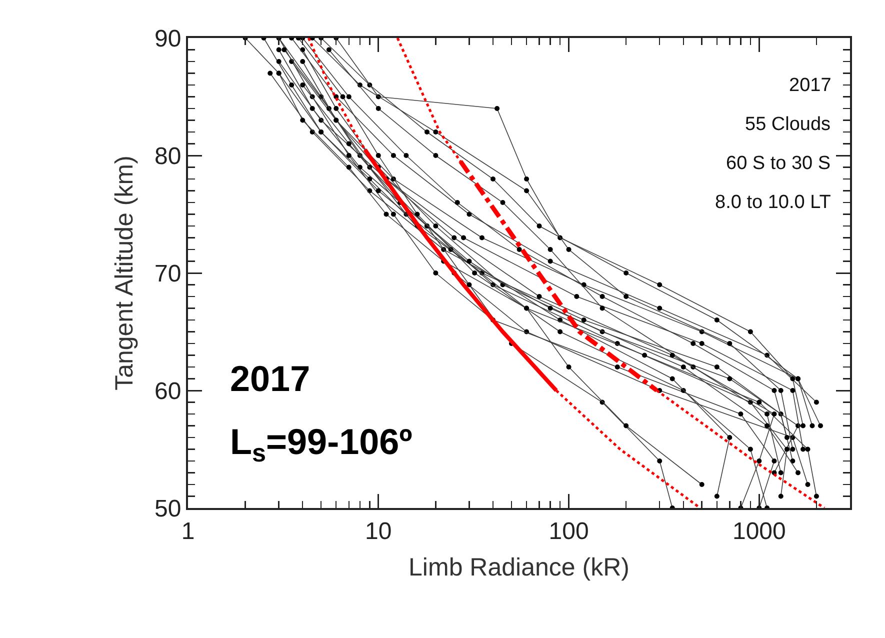  What do you see at coordinates (321, 444) in the screenshot?
I see `annotation: L$_{s}$=99-106º` at bounding box center [321, 444].